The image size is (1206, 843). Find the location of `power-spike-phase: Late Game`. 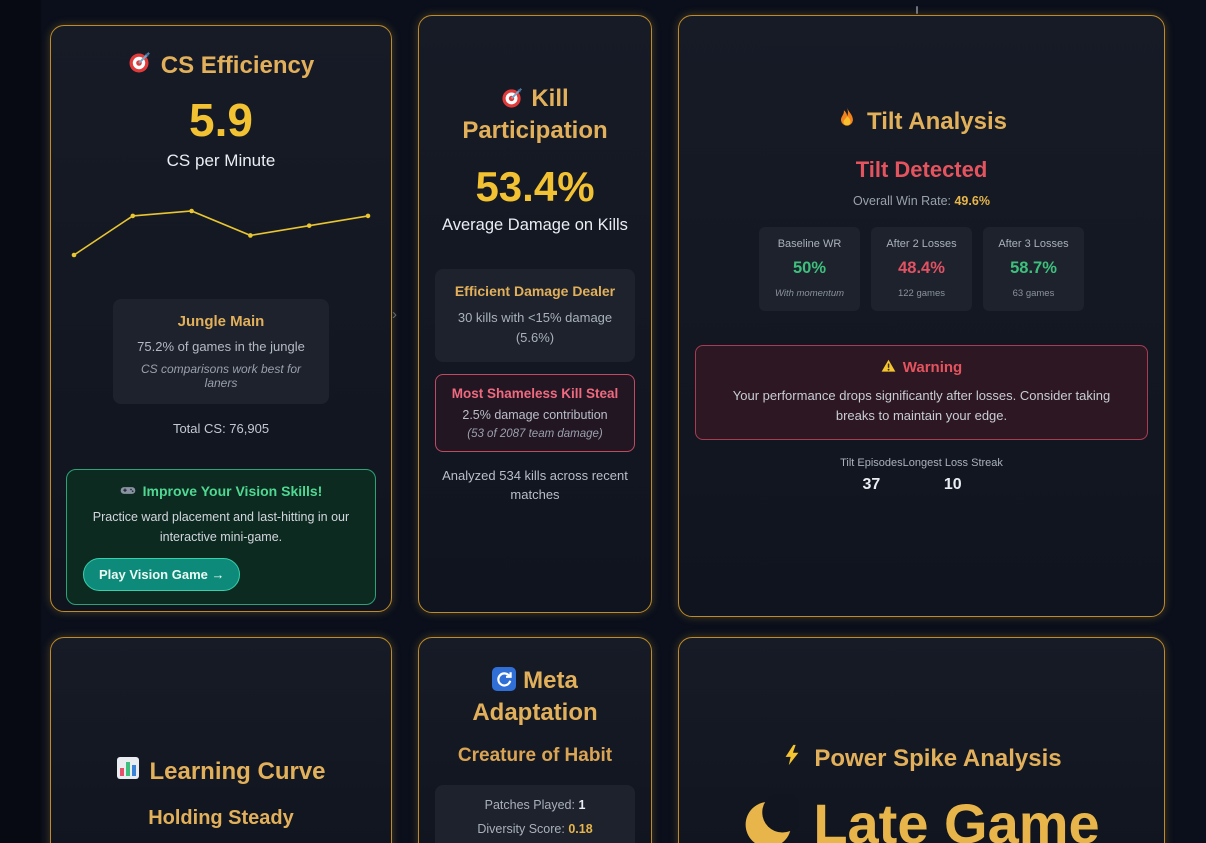

power-spike-phase: Late Game is located at coordinates (921, 817).